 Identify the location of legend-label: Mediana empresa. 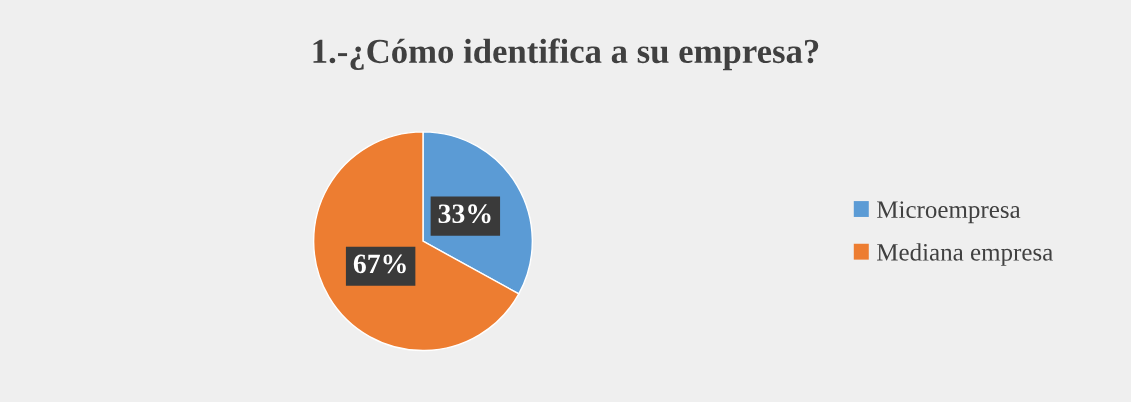
(965, 254).